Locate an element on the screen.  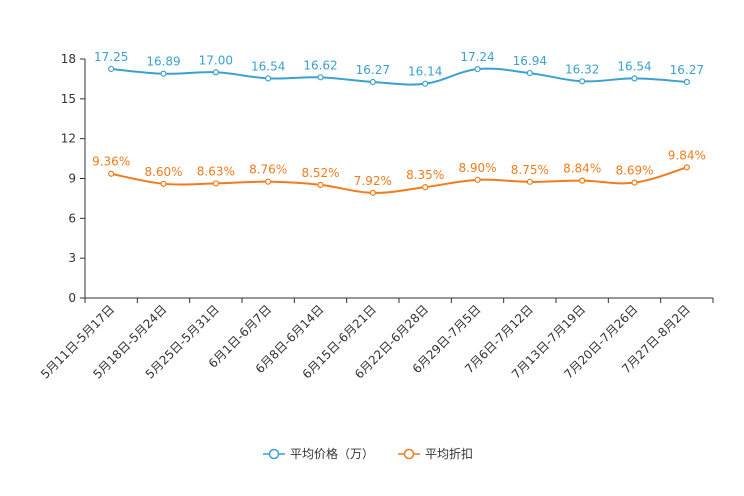
data-label: 8.75% is located at coordinates (530, 170).